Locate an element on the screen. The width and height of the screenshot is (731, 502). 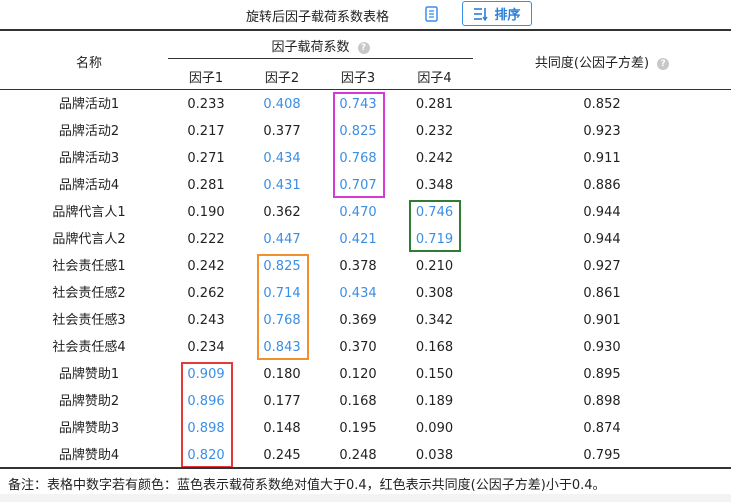
factor2-value: 0.768 is located at coordinates (282, 320).